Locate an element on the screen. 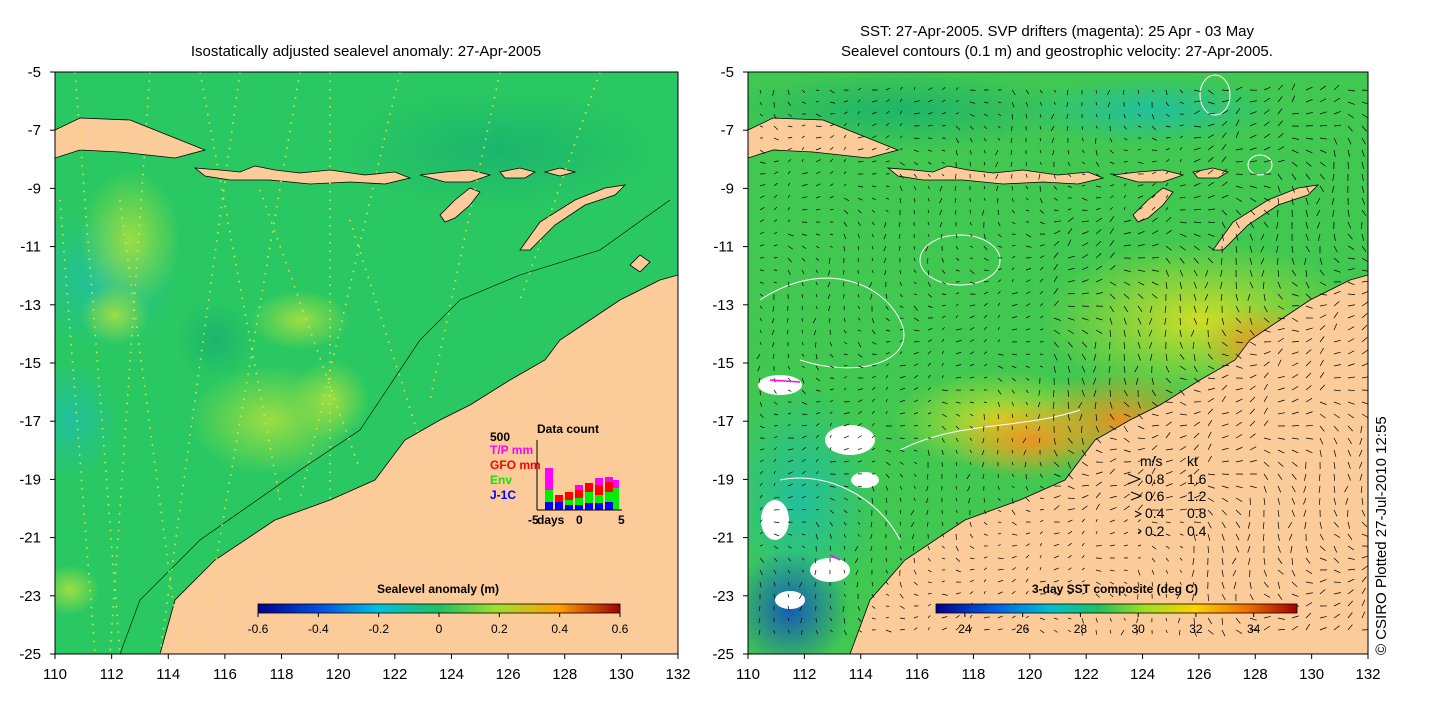  colorbar-tick-label: 24 is located at coordinates (965, 629).